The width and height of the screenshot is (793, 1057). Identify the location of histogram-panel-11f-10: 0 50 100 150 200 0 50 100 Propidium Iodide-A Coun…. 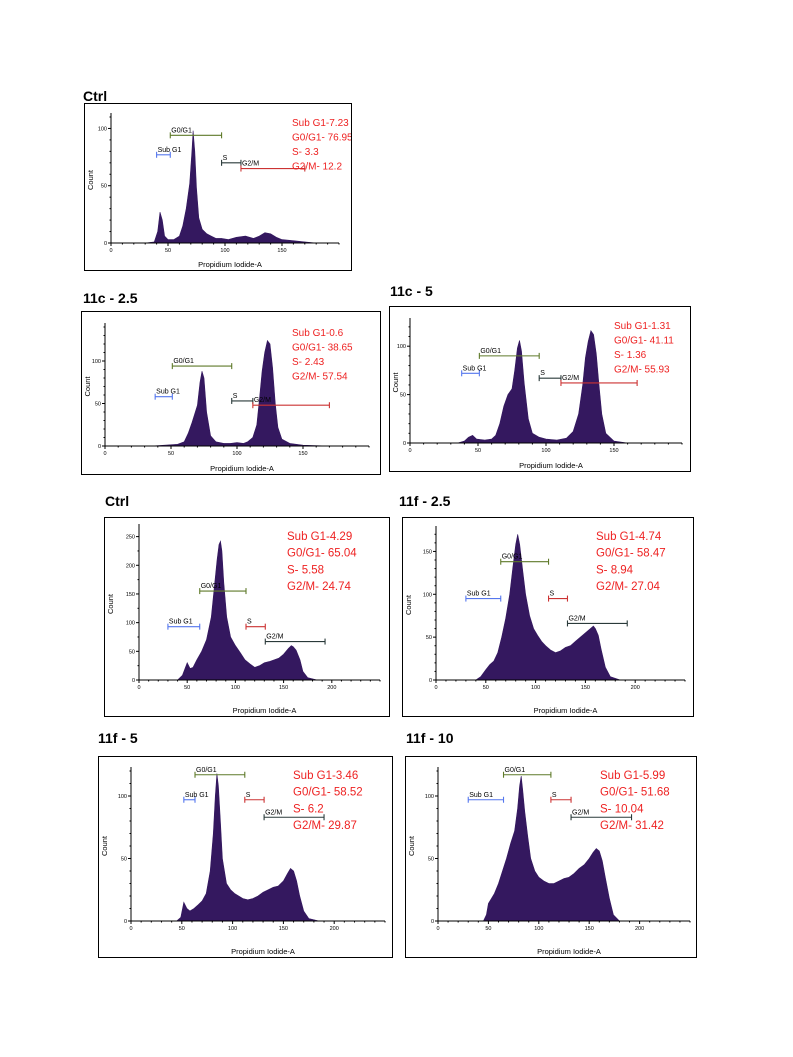
(551, 857).